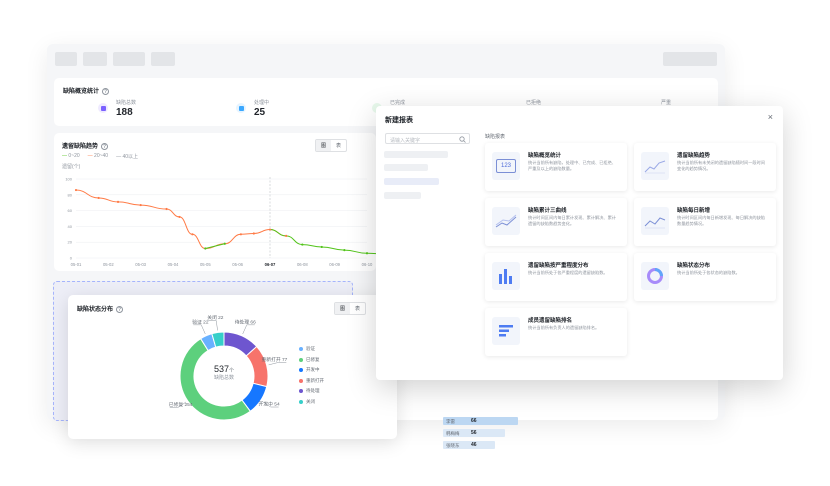  What do you see at coordinates (558, 266) in the screenshot?
I see `template-title: 遗留缺陷按严重程度分布` at bounding box center [558, 266].